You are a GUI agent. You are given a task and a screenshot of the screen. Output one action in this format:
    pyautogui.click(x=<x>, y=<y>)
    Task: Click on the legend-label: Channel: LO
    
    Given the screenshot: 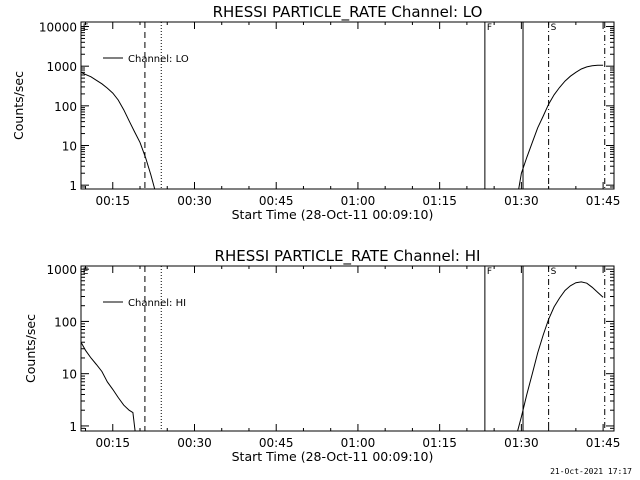 What is the action you would take?
    pyautogui.click(x=158, y=59)
    